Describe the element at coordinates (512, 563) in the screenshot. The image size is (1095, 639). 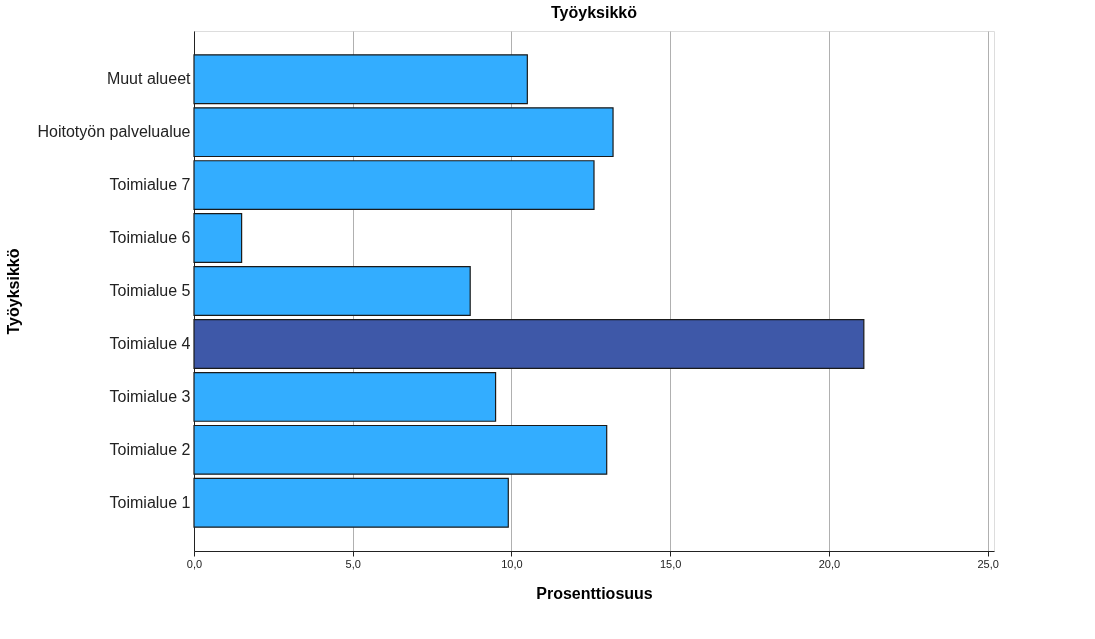
I see `x-tick-label: 10,0` at that location.